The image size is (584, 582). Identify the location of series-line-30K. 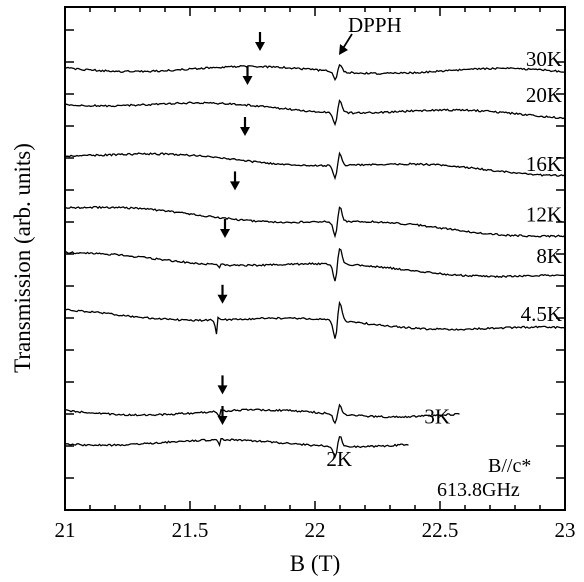
(314, 72).